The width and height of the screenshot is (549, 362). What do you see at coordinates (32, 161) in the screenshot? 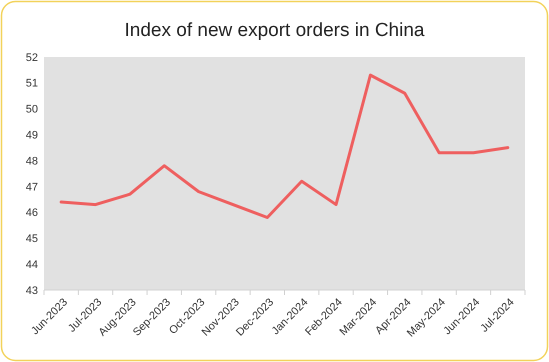
I see `y-tick-label: 48` at bounding box center [32, 161].